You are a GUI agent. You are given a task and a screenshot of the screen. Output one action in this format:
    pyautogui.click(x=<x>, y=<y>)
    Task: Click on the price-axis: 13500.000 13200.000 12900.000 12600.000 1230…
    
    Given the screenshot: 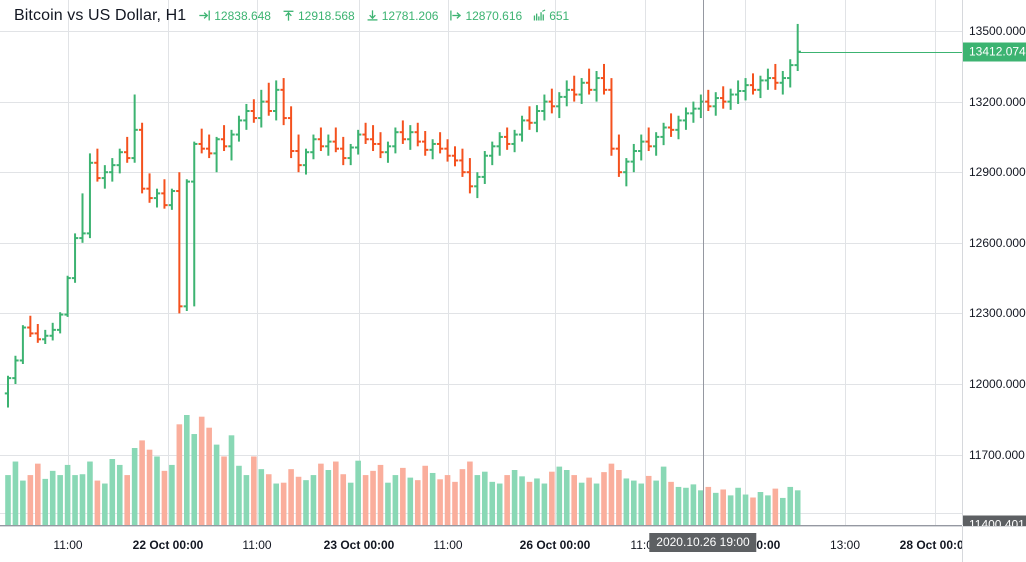 What is the action you would take?
    pyautogui.click(x=994, y=267)
    